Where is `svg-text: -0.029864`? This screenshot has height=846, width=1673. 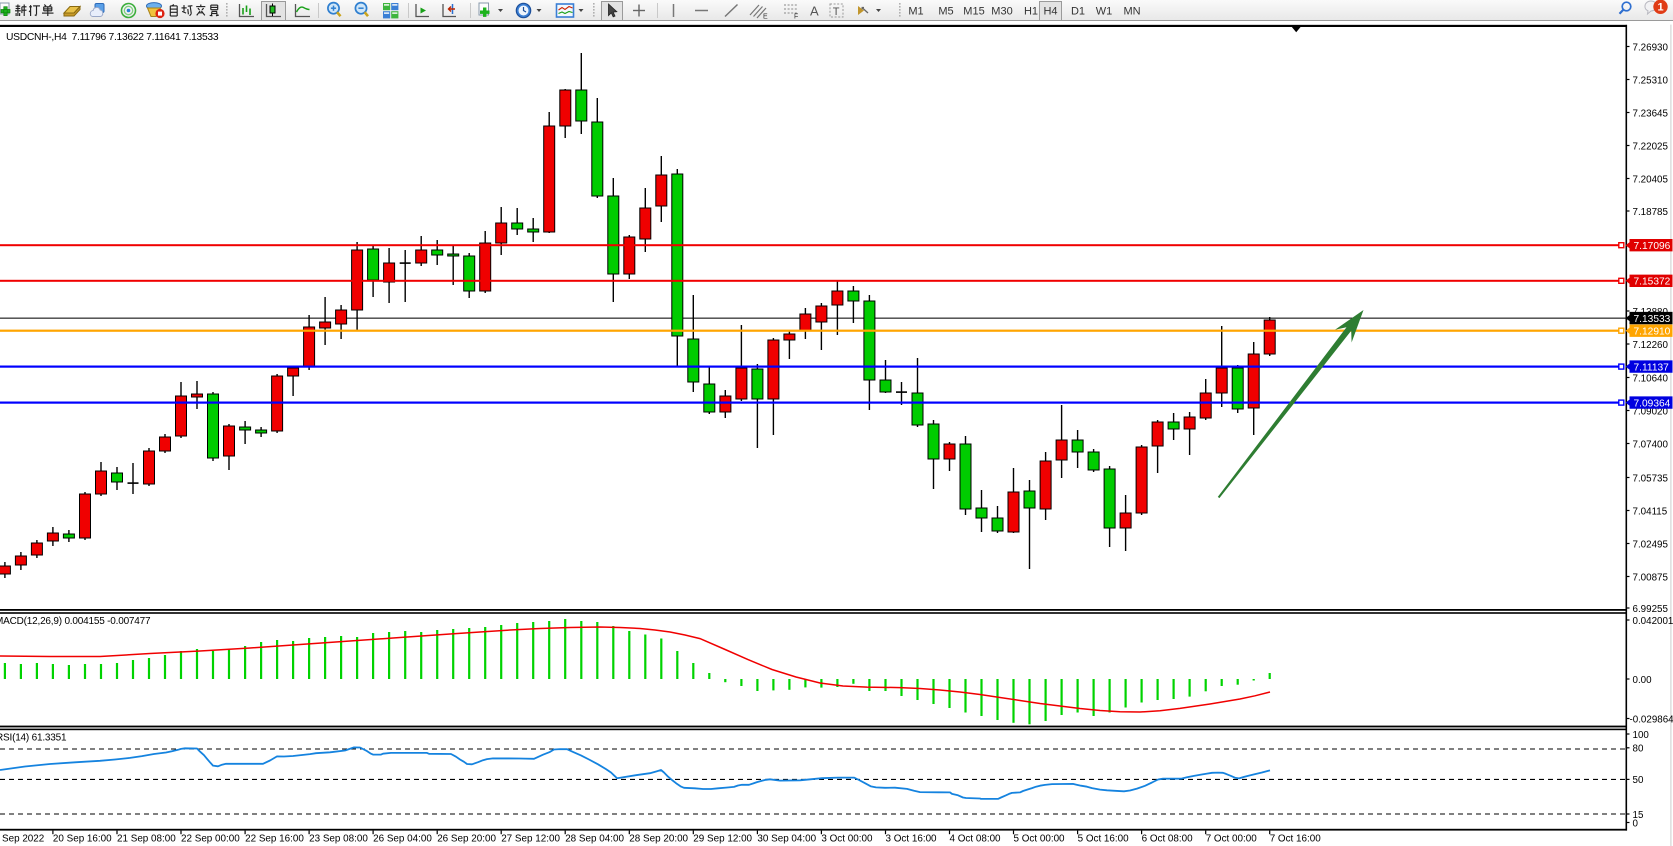
svg-text: -0.029864 is located at coordinates (1651, 719).